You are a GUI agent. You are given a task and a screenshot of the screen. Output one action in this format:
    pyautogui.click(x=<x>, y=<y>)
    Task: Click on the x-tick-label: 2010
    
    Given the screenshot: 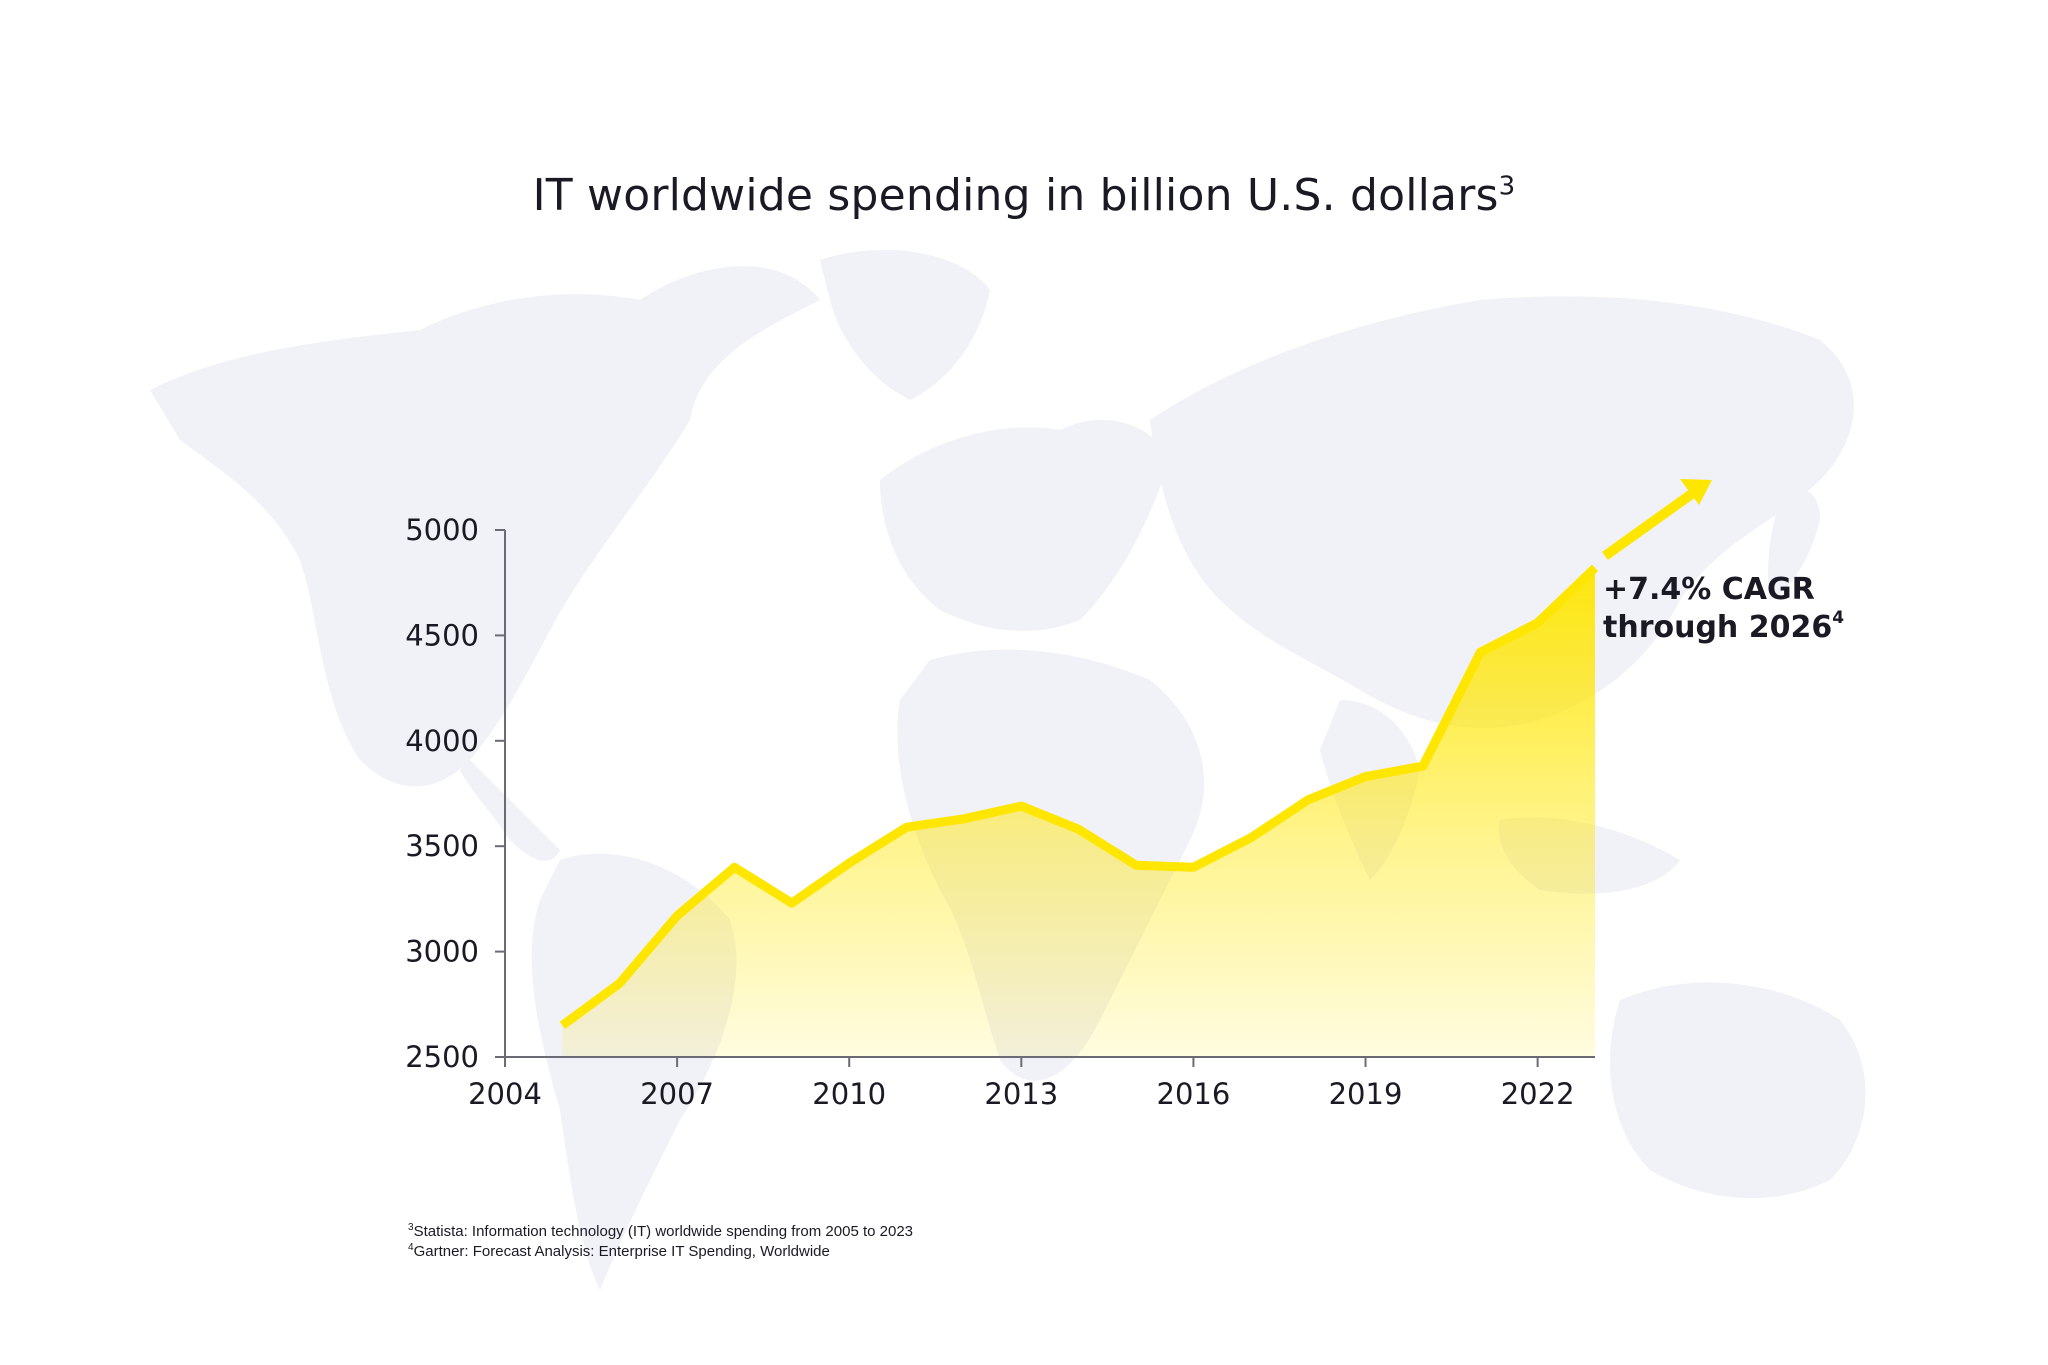 What is the action you would take?
    pyautogui.click(x=849, y=1094)
    